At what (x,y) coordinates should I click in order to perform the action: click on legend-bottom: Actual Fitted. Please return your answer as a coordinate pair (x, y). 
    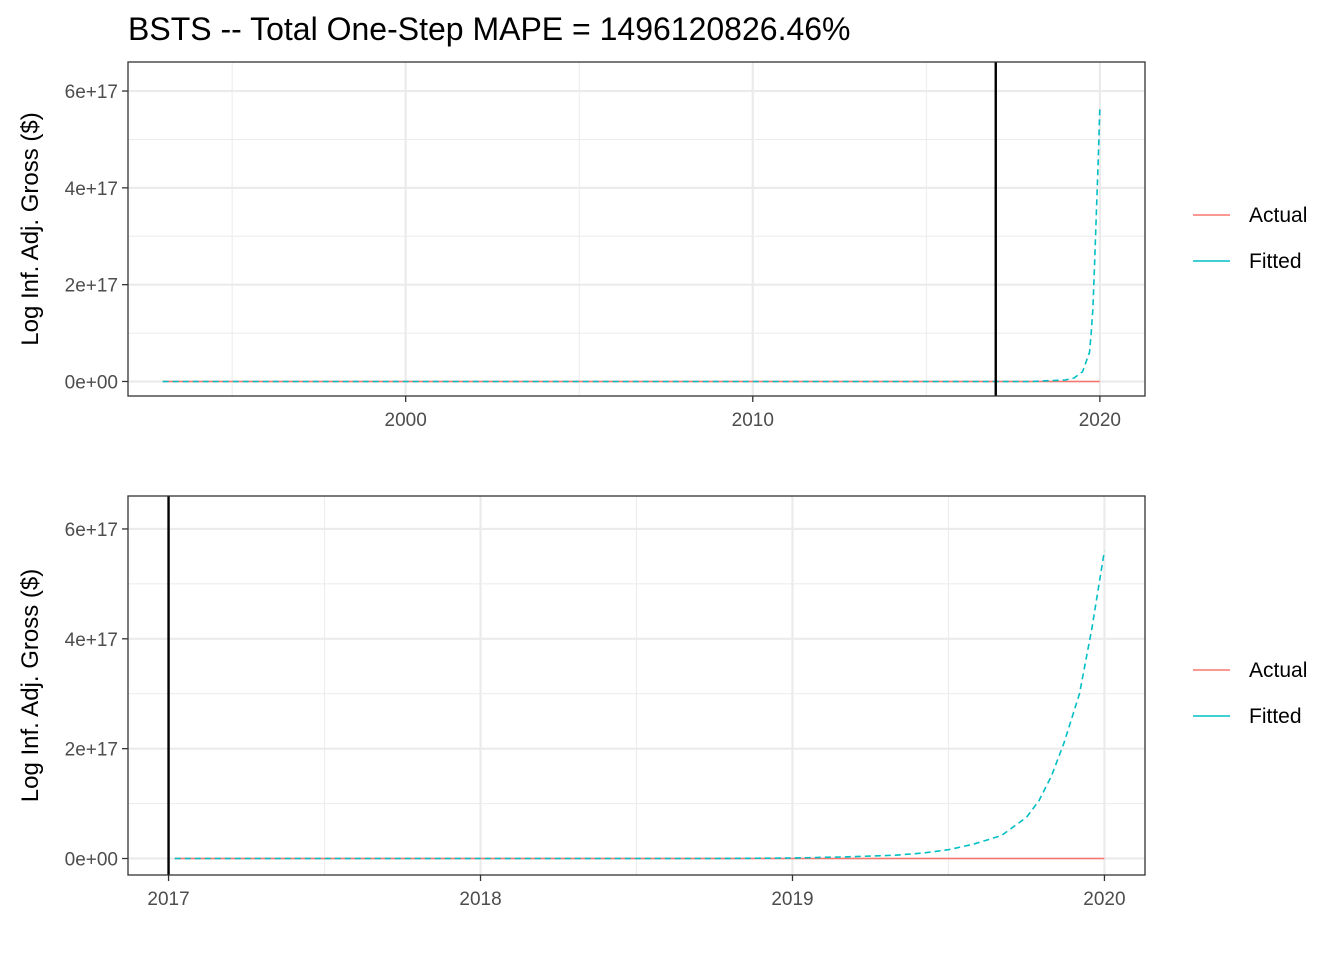
    Looking at the image, I should click on (1250, 693).